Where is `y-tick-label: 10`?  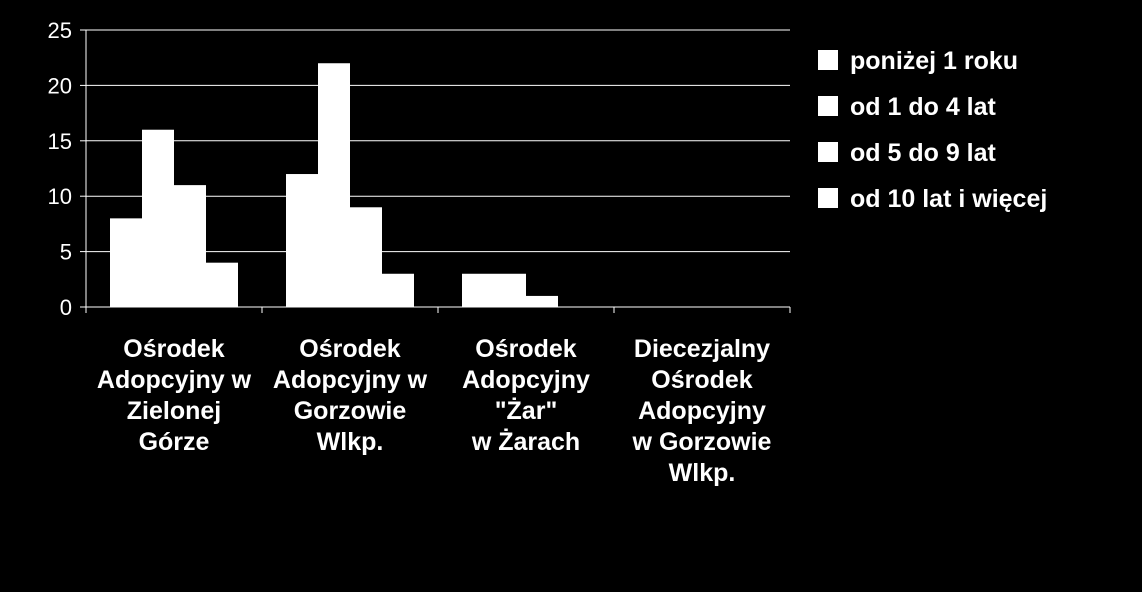
y-tick-label: 10 is located at coordinates (60, 196).